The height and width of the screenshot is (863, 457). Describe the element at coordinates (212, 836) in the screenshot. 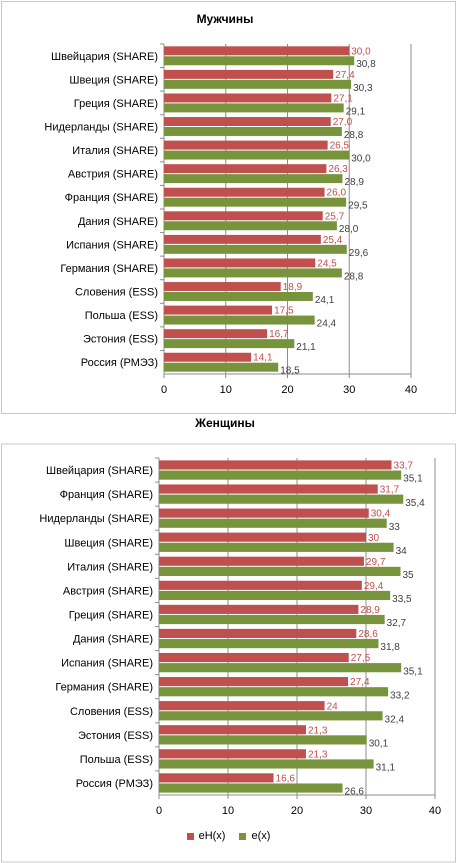

I see `legend-label-s1: eH(x)` at that location.